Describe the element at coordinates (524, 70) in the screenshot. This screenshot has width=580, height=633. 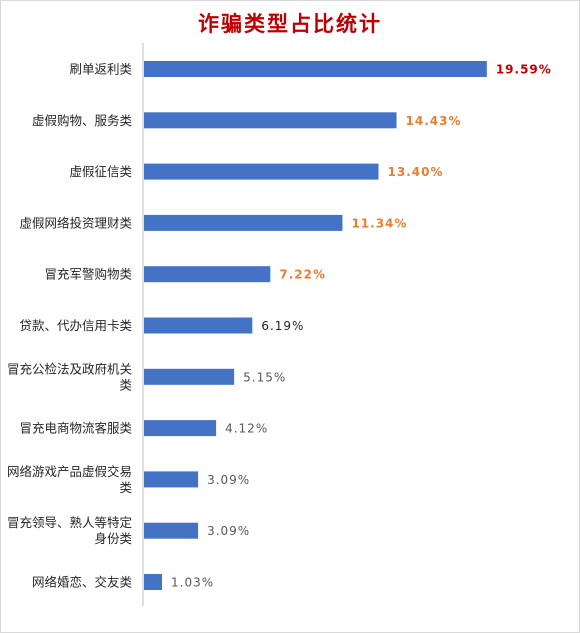
I see `data-label: 19.59%` at that location.